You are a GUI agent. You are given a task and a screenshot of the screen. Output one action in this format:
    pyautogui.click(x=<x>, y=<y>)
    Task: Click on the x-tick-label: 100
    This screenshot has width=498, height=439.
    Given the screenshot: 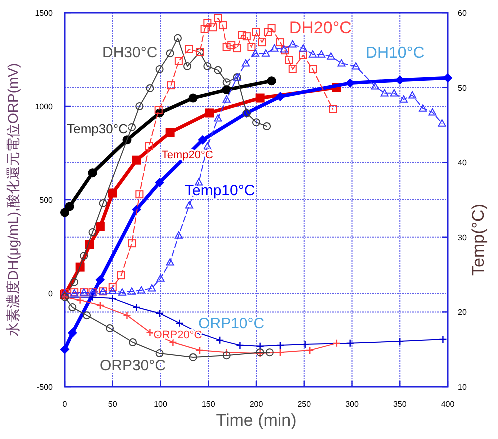 What is the action you would take?
    pyautogui.click(x=161, y=404)
    